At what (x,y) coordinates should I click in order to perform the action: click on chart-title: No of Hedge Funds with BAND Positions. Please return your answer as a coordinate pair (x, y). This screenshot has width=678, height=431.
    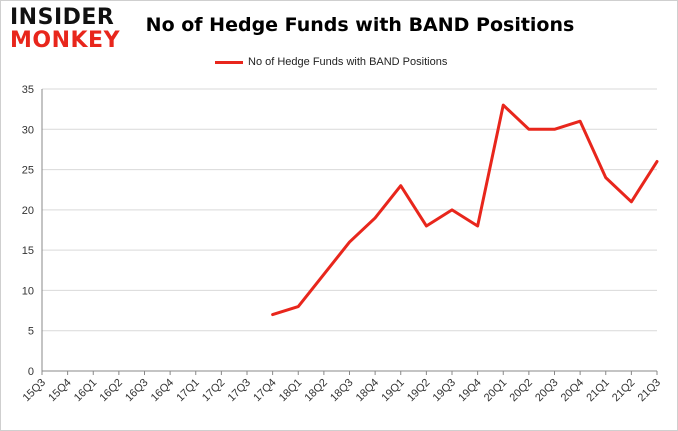
    Looking at the image, I should click on (360, 25).